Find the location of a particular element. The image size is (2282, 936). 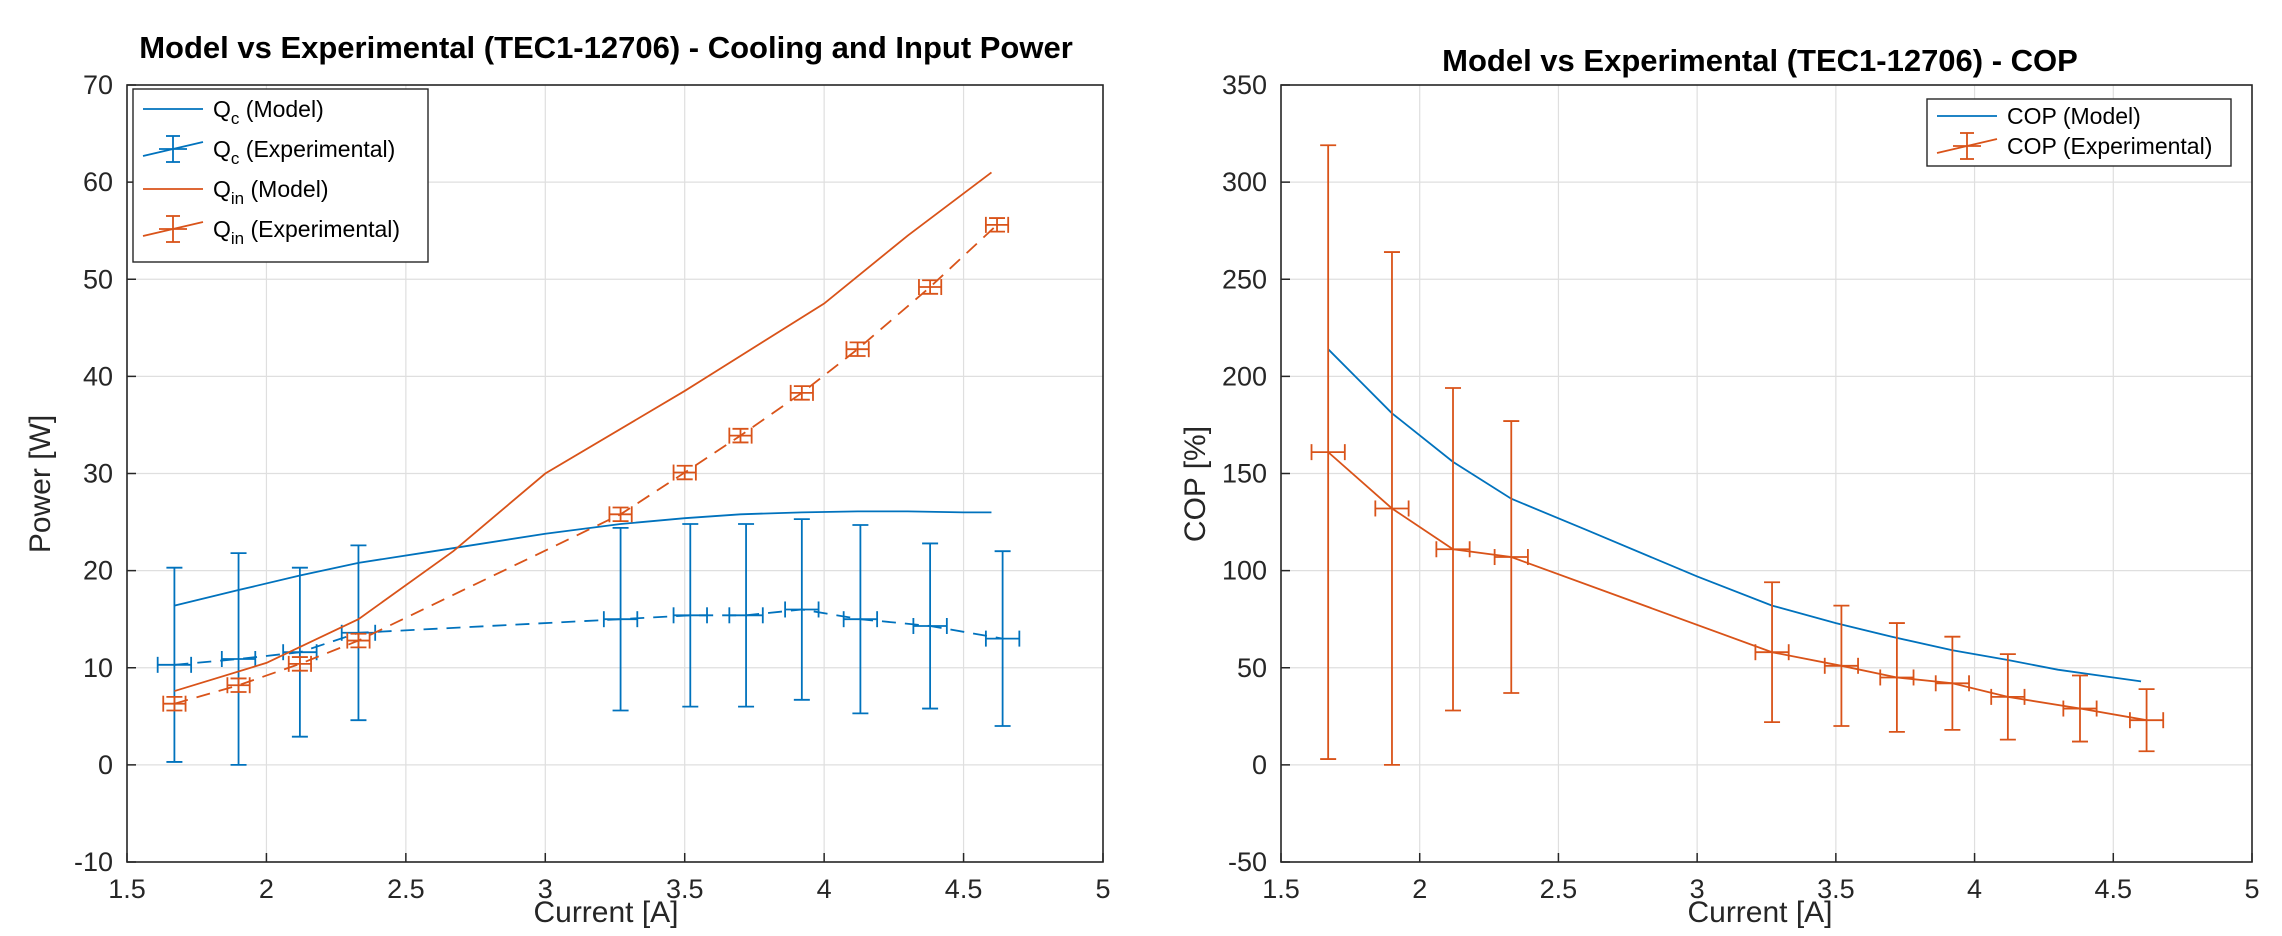

power-ytick-label: 70 is located at coordinates (98, 85).